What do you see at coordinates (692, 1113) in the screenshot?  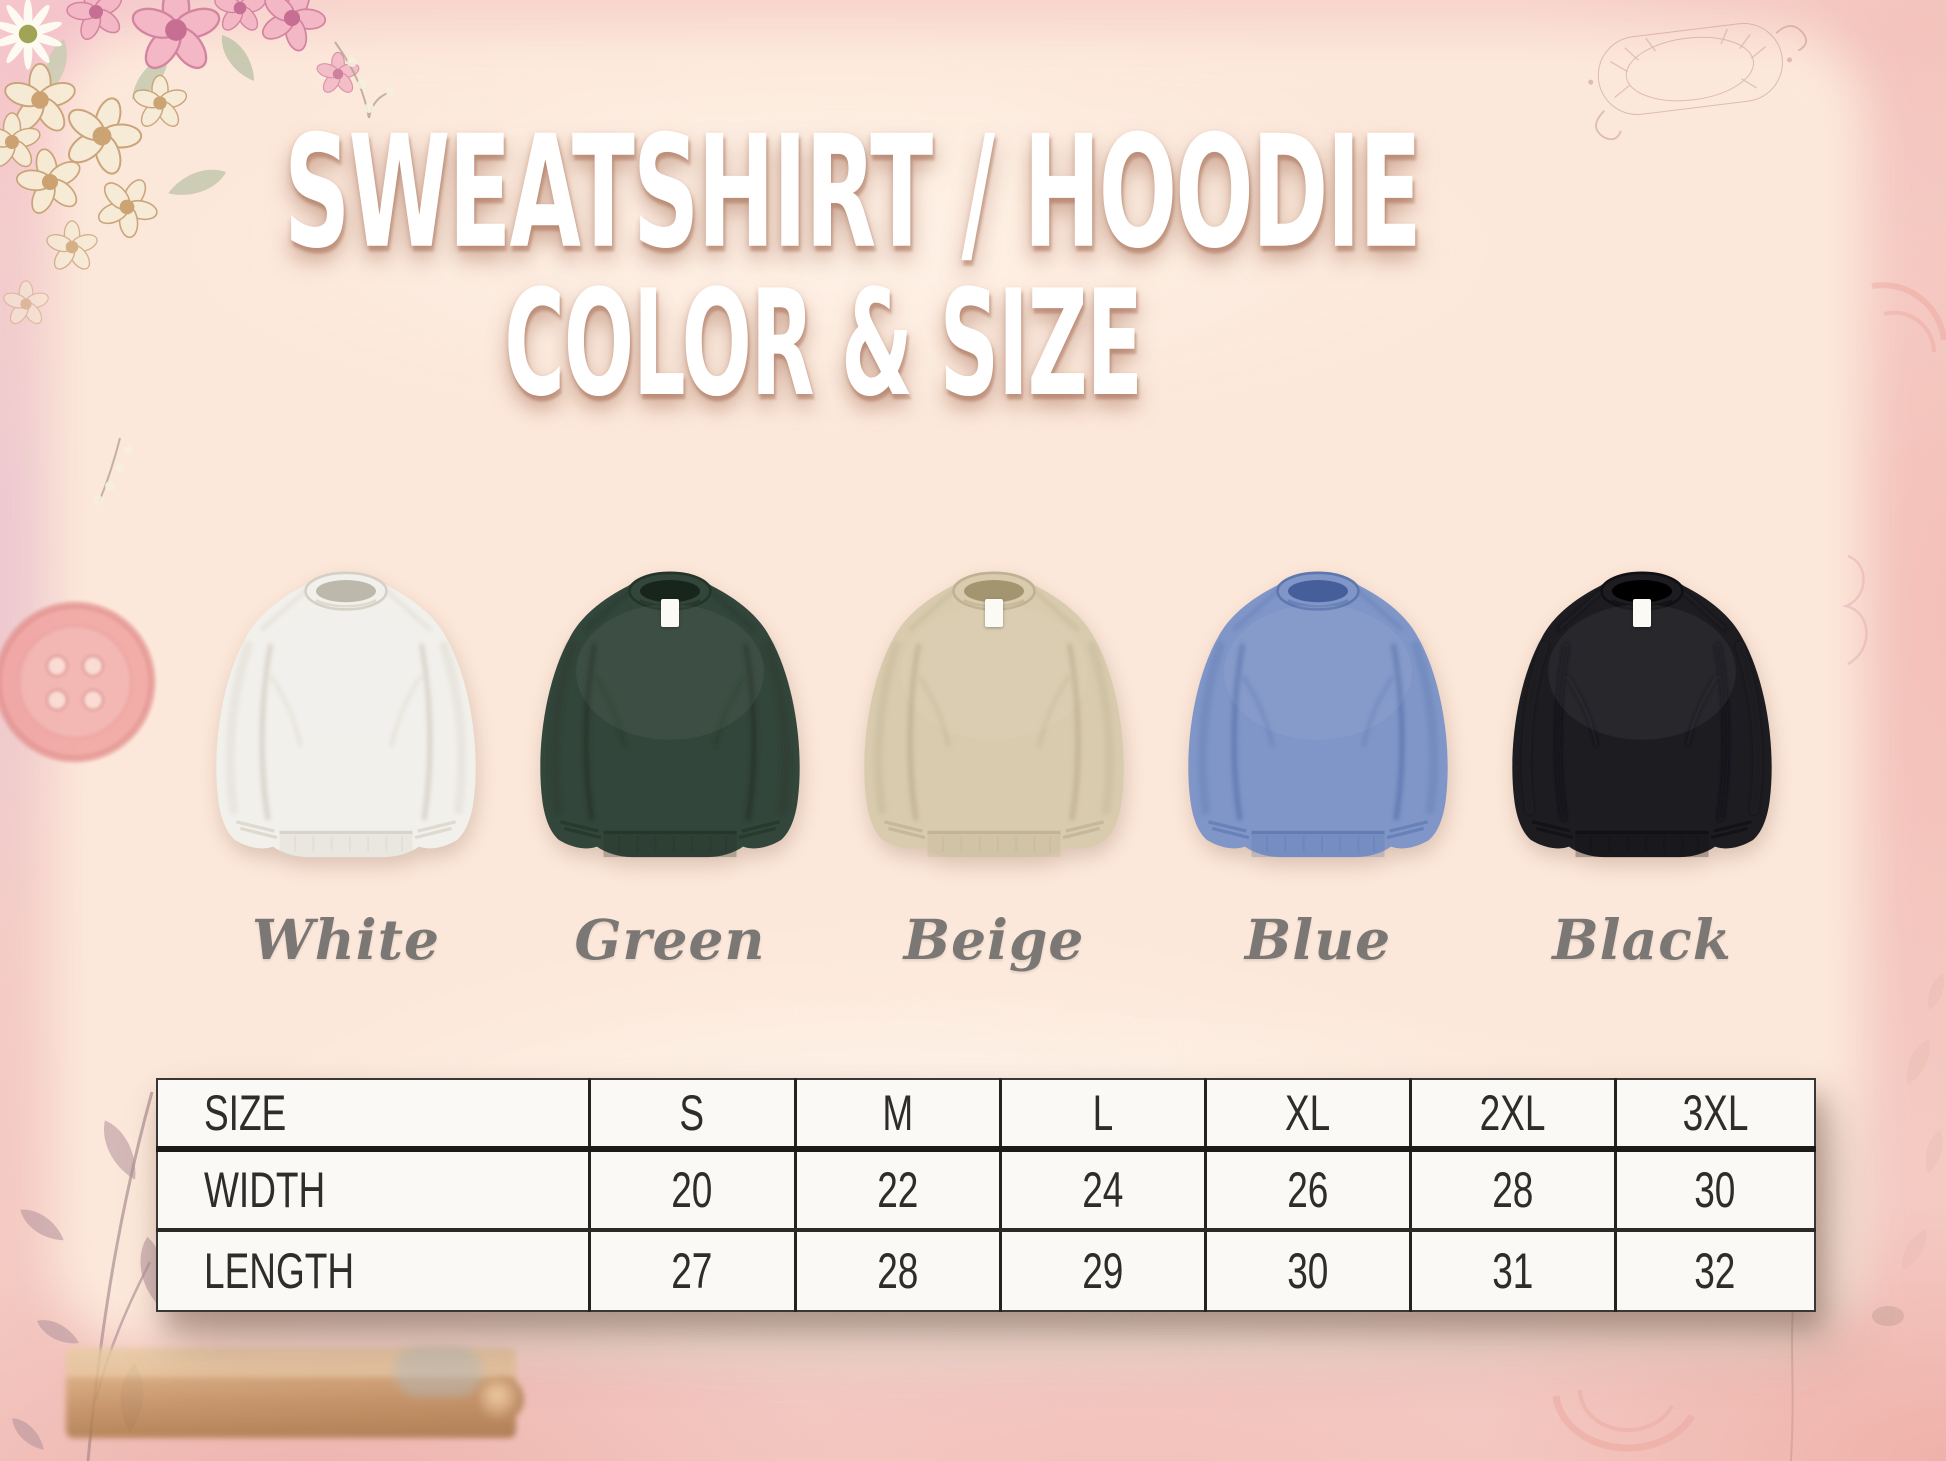 I see `header-label: S` at bounding box center [692, 1113].